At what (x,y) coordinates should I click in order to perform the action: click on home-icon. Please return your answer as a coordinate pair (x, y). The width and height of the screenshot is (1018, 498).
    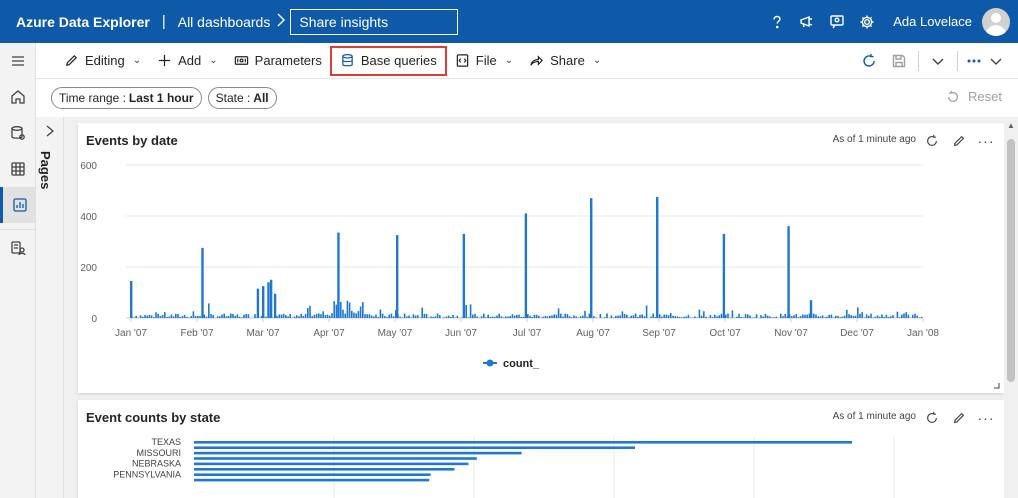
    Looking at the image, I should click on (18, 97).